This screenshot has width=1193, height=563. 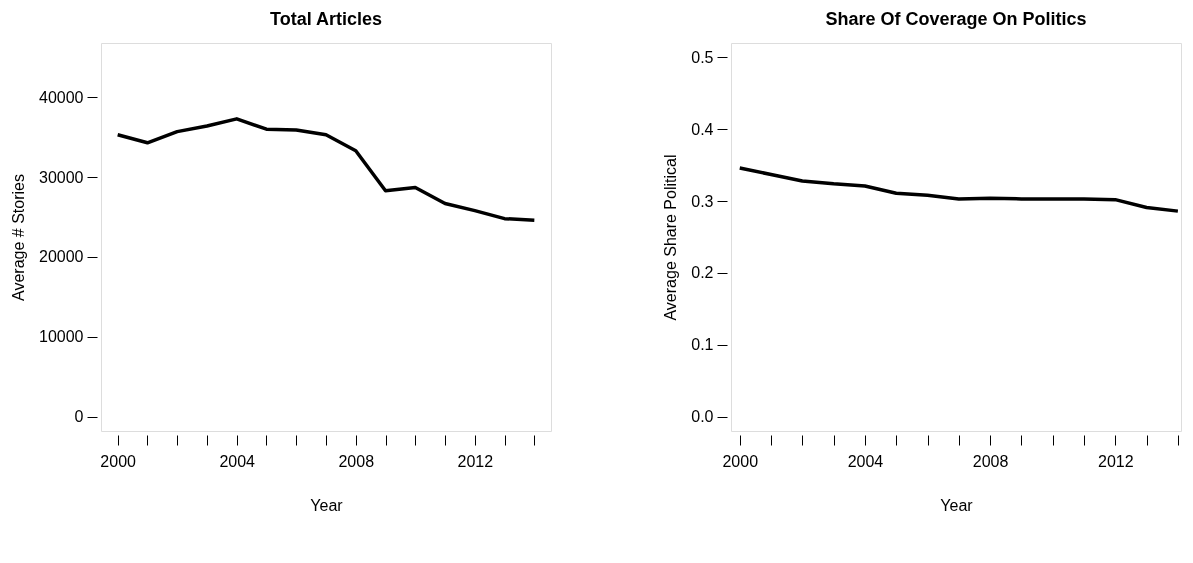 I want to click on y-tick-label: 0, so click(x=79, y=417).